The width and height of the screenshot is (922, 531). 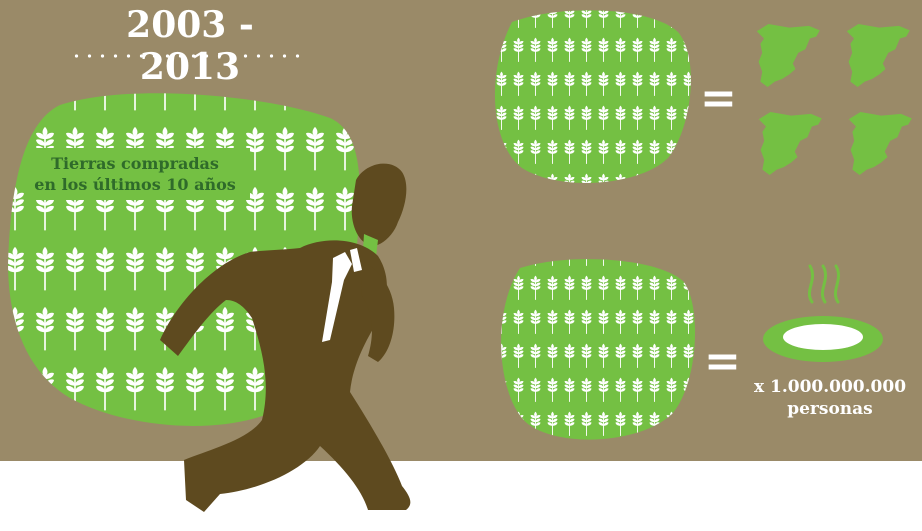 What do you see at coordinates (830, 387) in the screenshot?
I see `people-count-number: x 1.000.000.000` at bounding box center [830, 387].